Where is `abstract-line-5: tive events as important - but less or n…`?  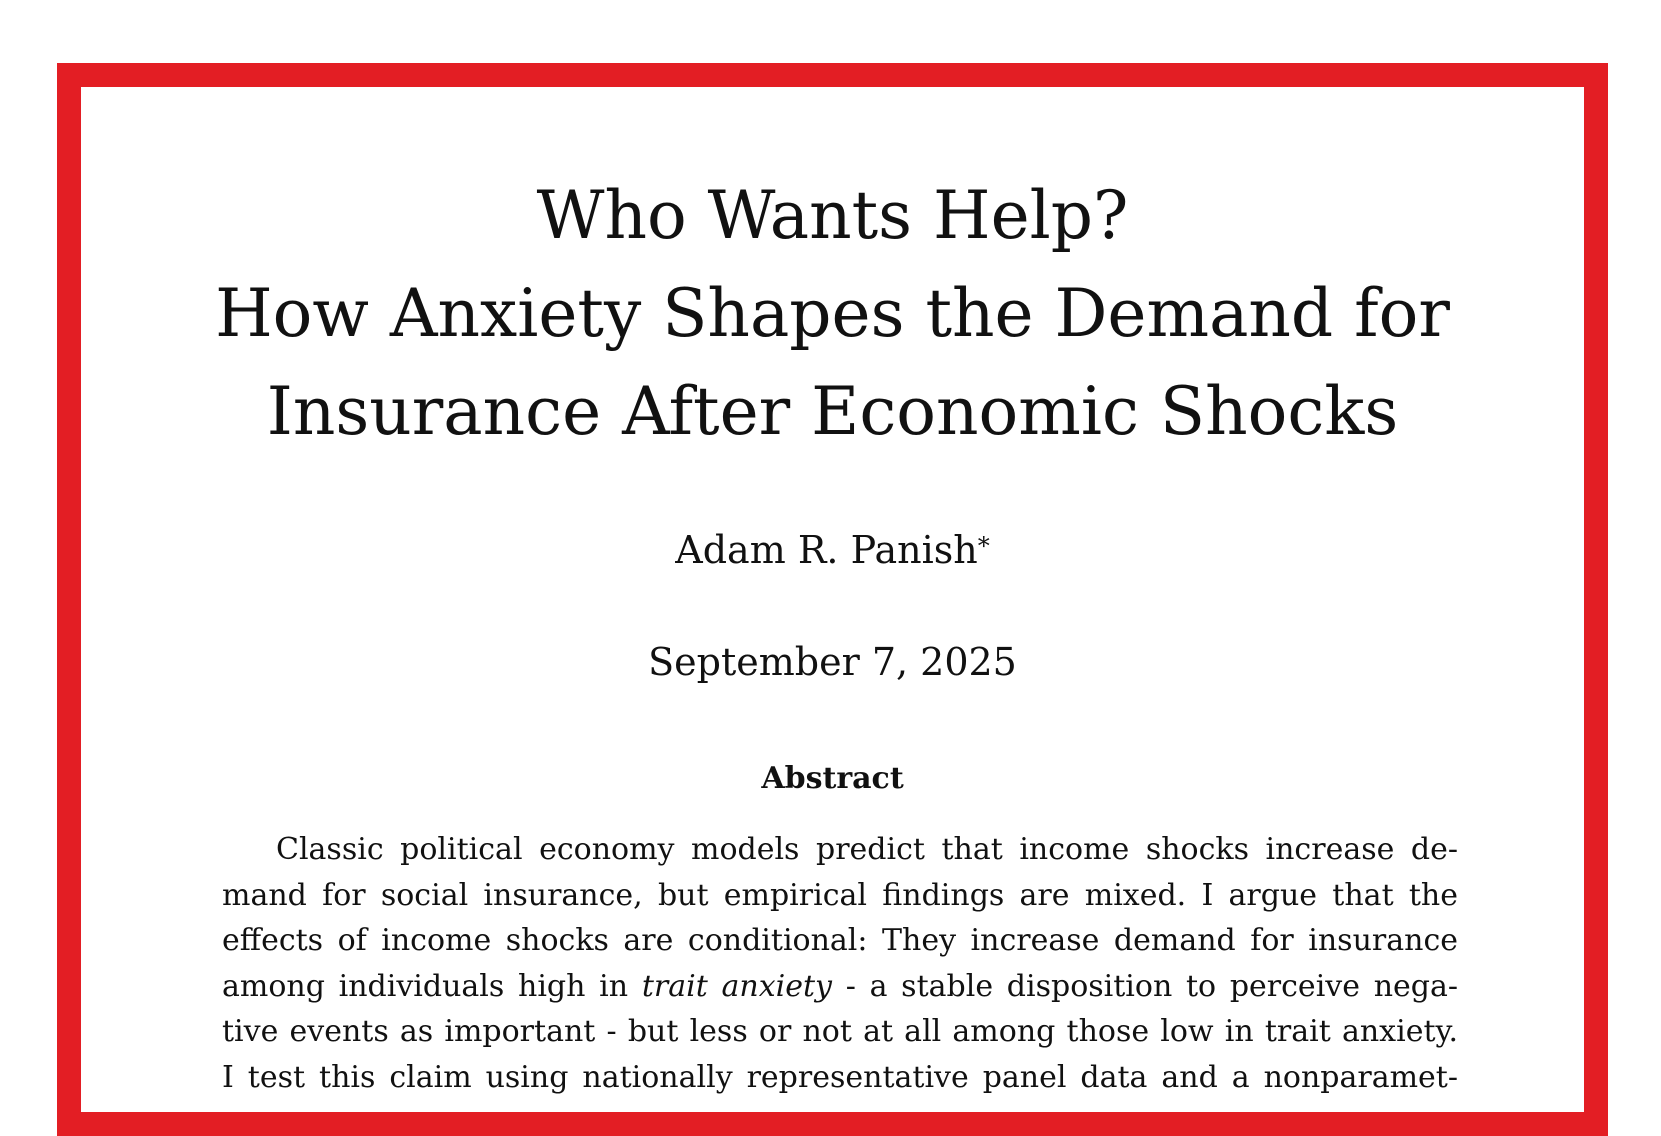 abstract-line-5: tive events as important - but less or n… is located at coordinates (840, 1032).